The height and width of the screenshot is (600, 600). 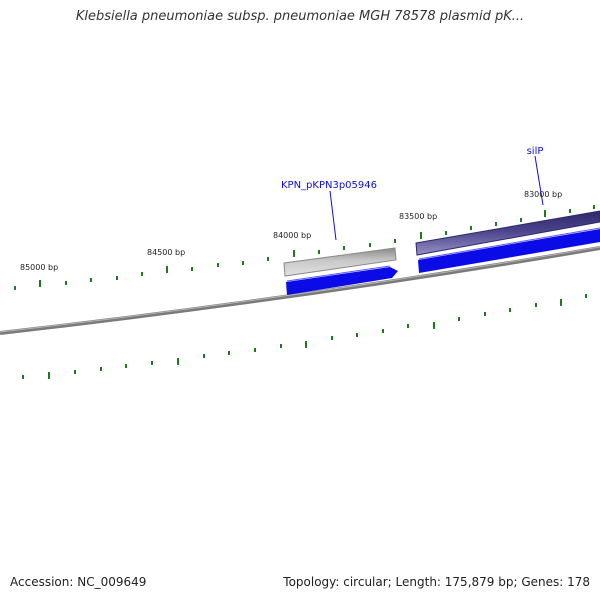 I want to click on position-label-85000: 85000 bp, so click(x=39, y=267).